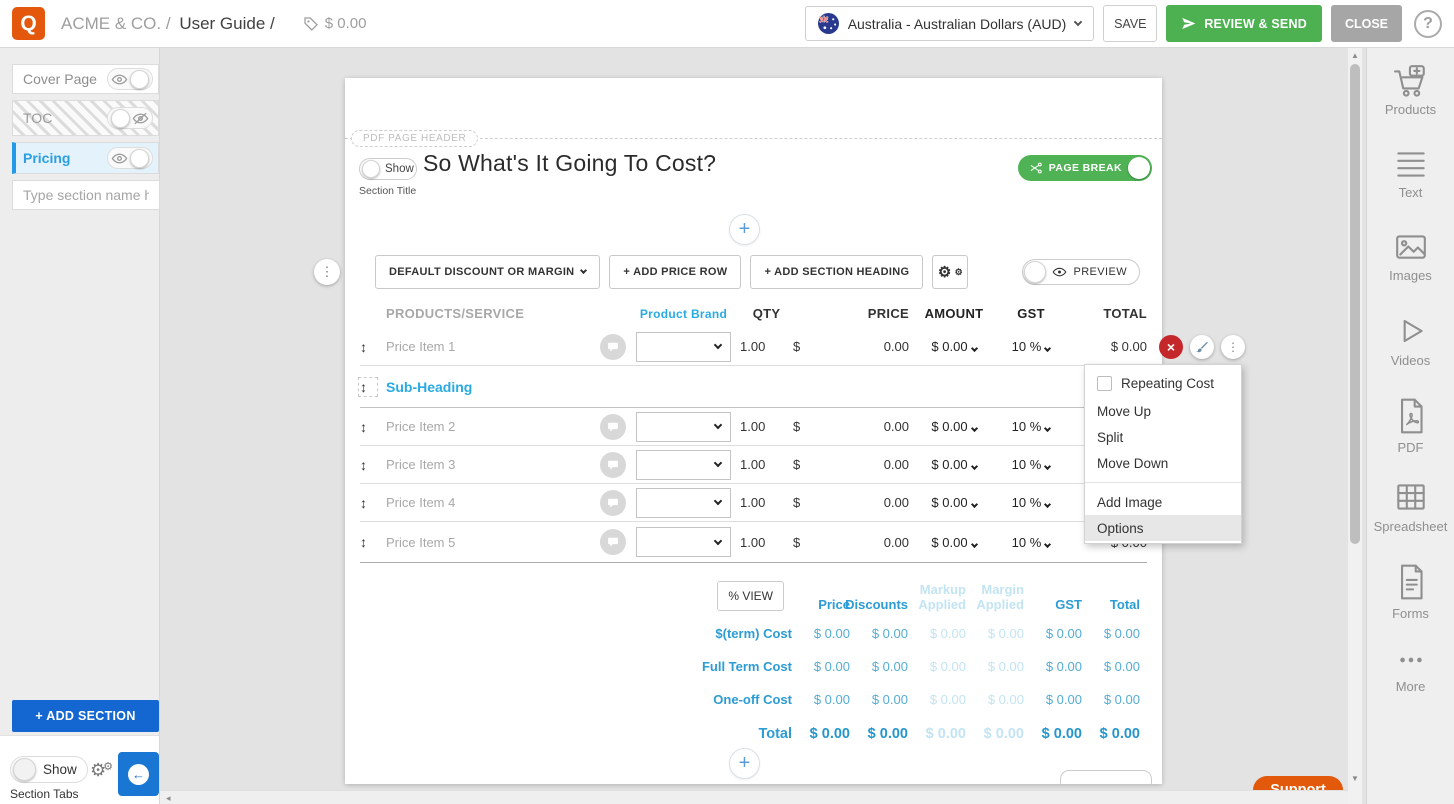 This screenshot has width=1454, height=804. Describe the element at coordinates (837, 272) in the screenshot. I see `add-section-heading-button: + ADD SECTION HEADING` at that location.